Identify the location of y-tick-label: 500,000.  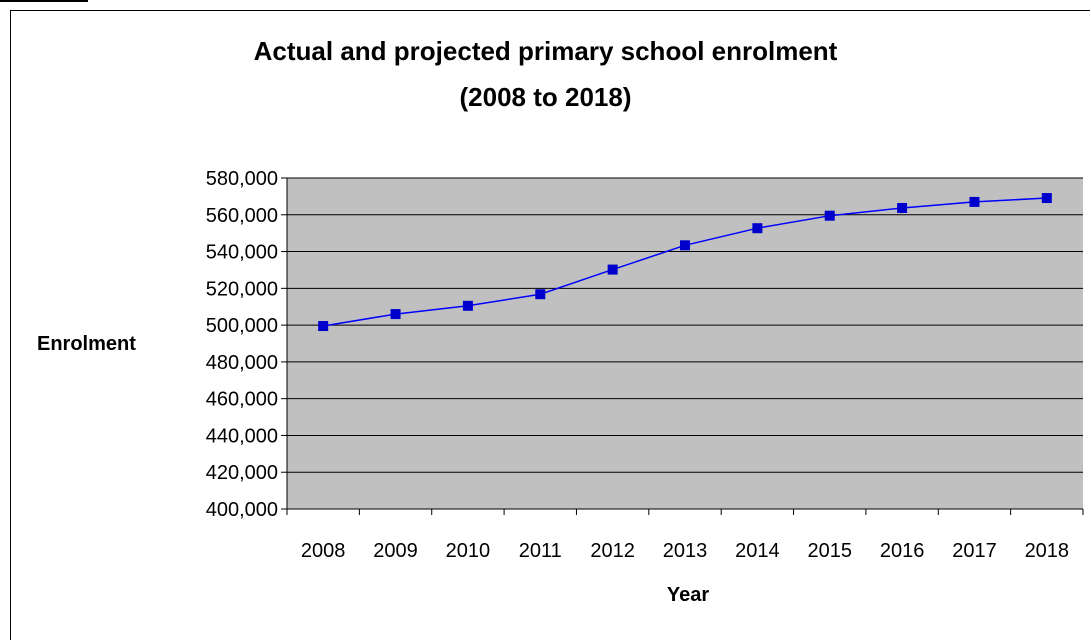
(242, 326).